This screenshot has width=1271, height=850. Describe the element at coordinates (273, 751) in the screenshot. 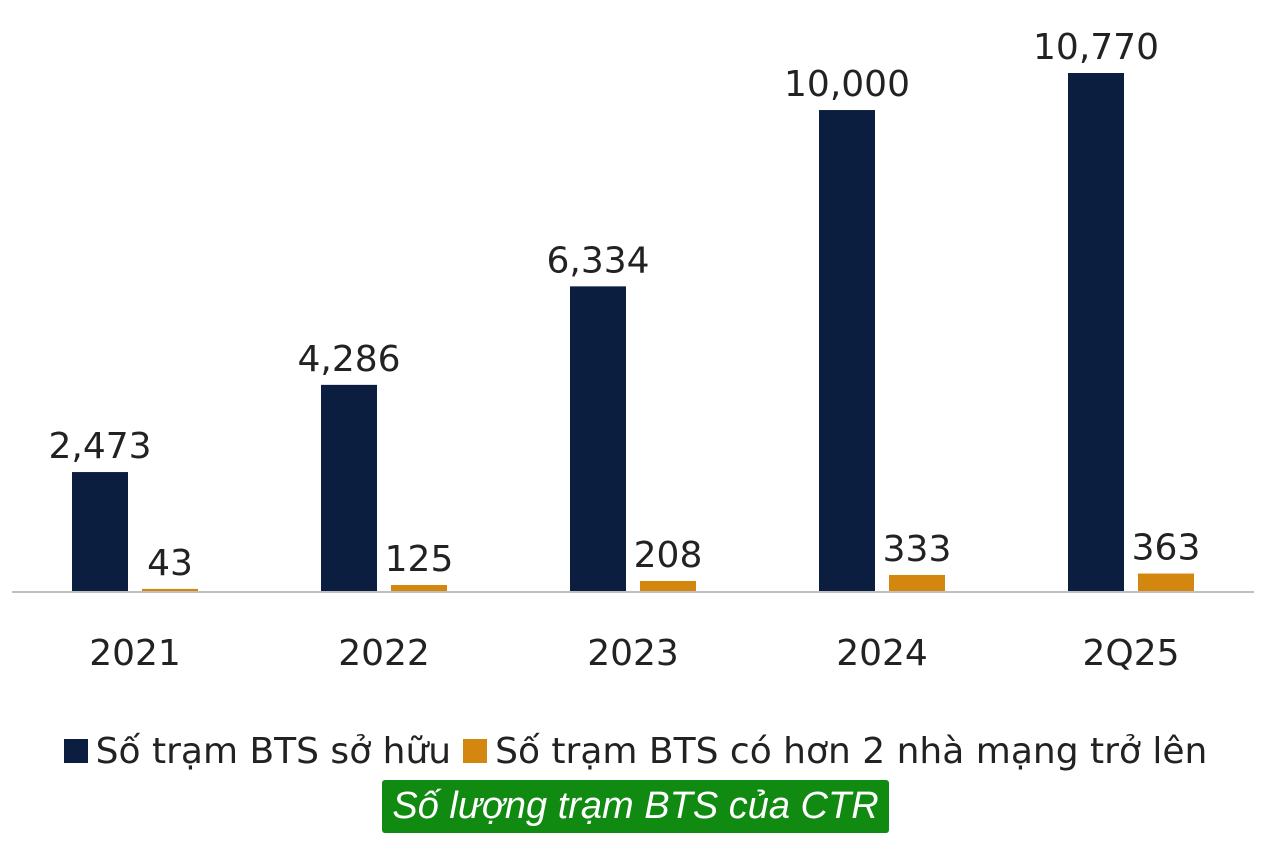

I see `legend-label-owned: Số trạm BTS sở hữu` at that location.